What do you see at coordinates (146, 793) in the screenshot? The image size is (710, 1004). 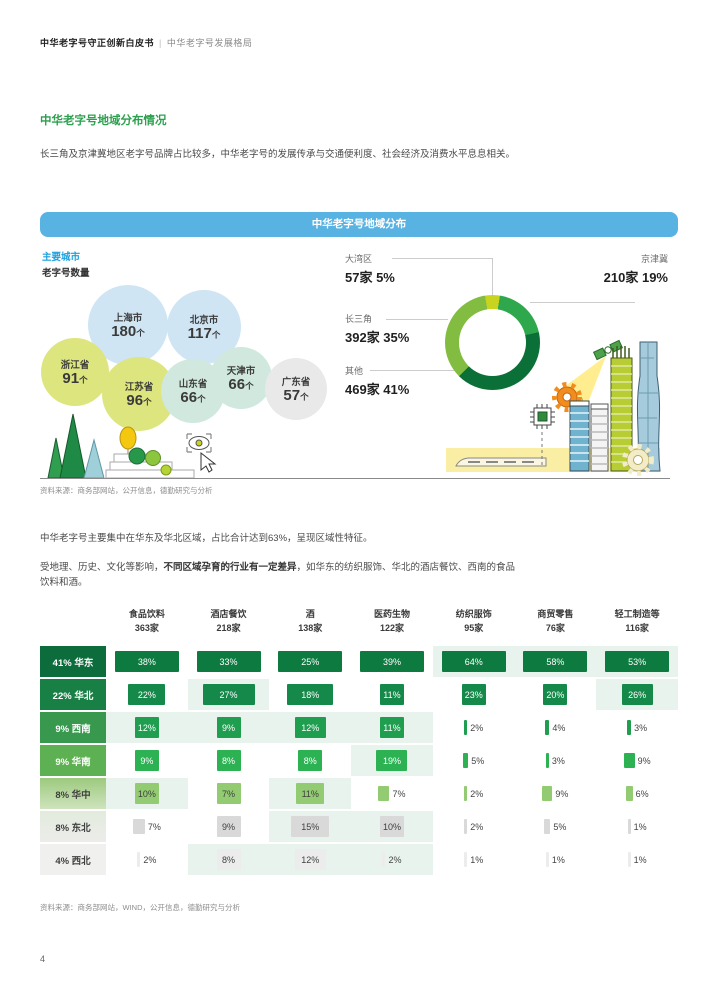 I see `value-bar: 10%` at bounding box center [146, 793].